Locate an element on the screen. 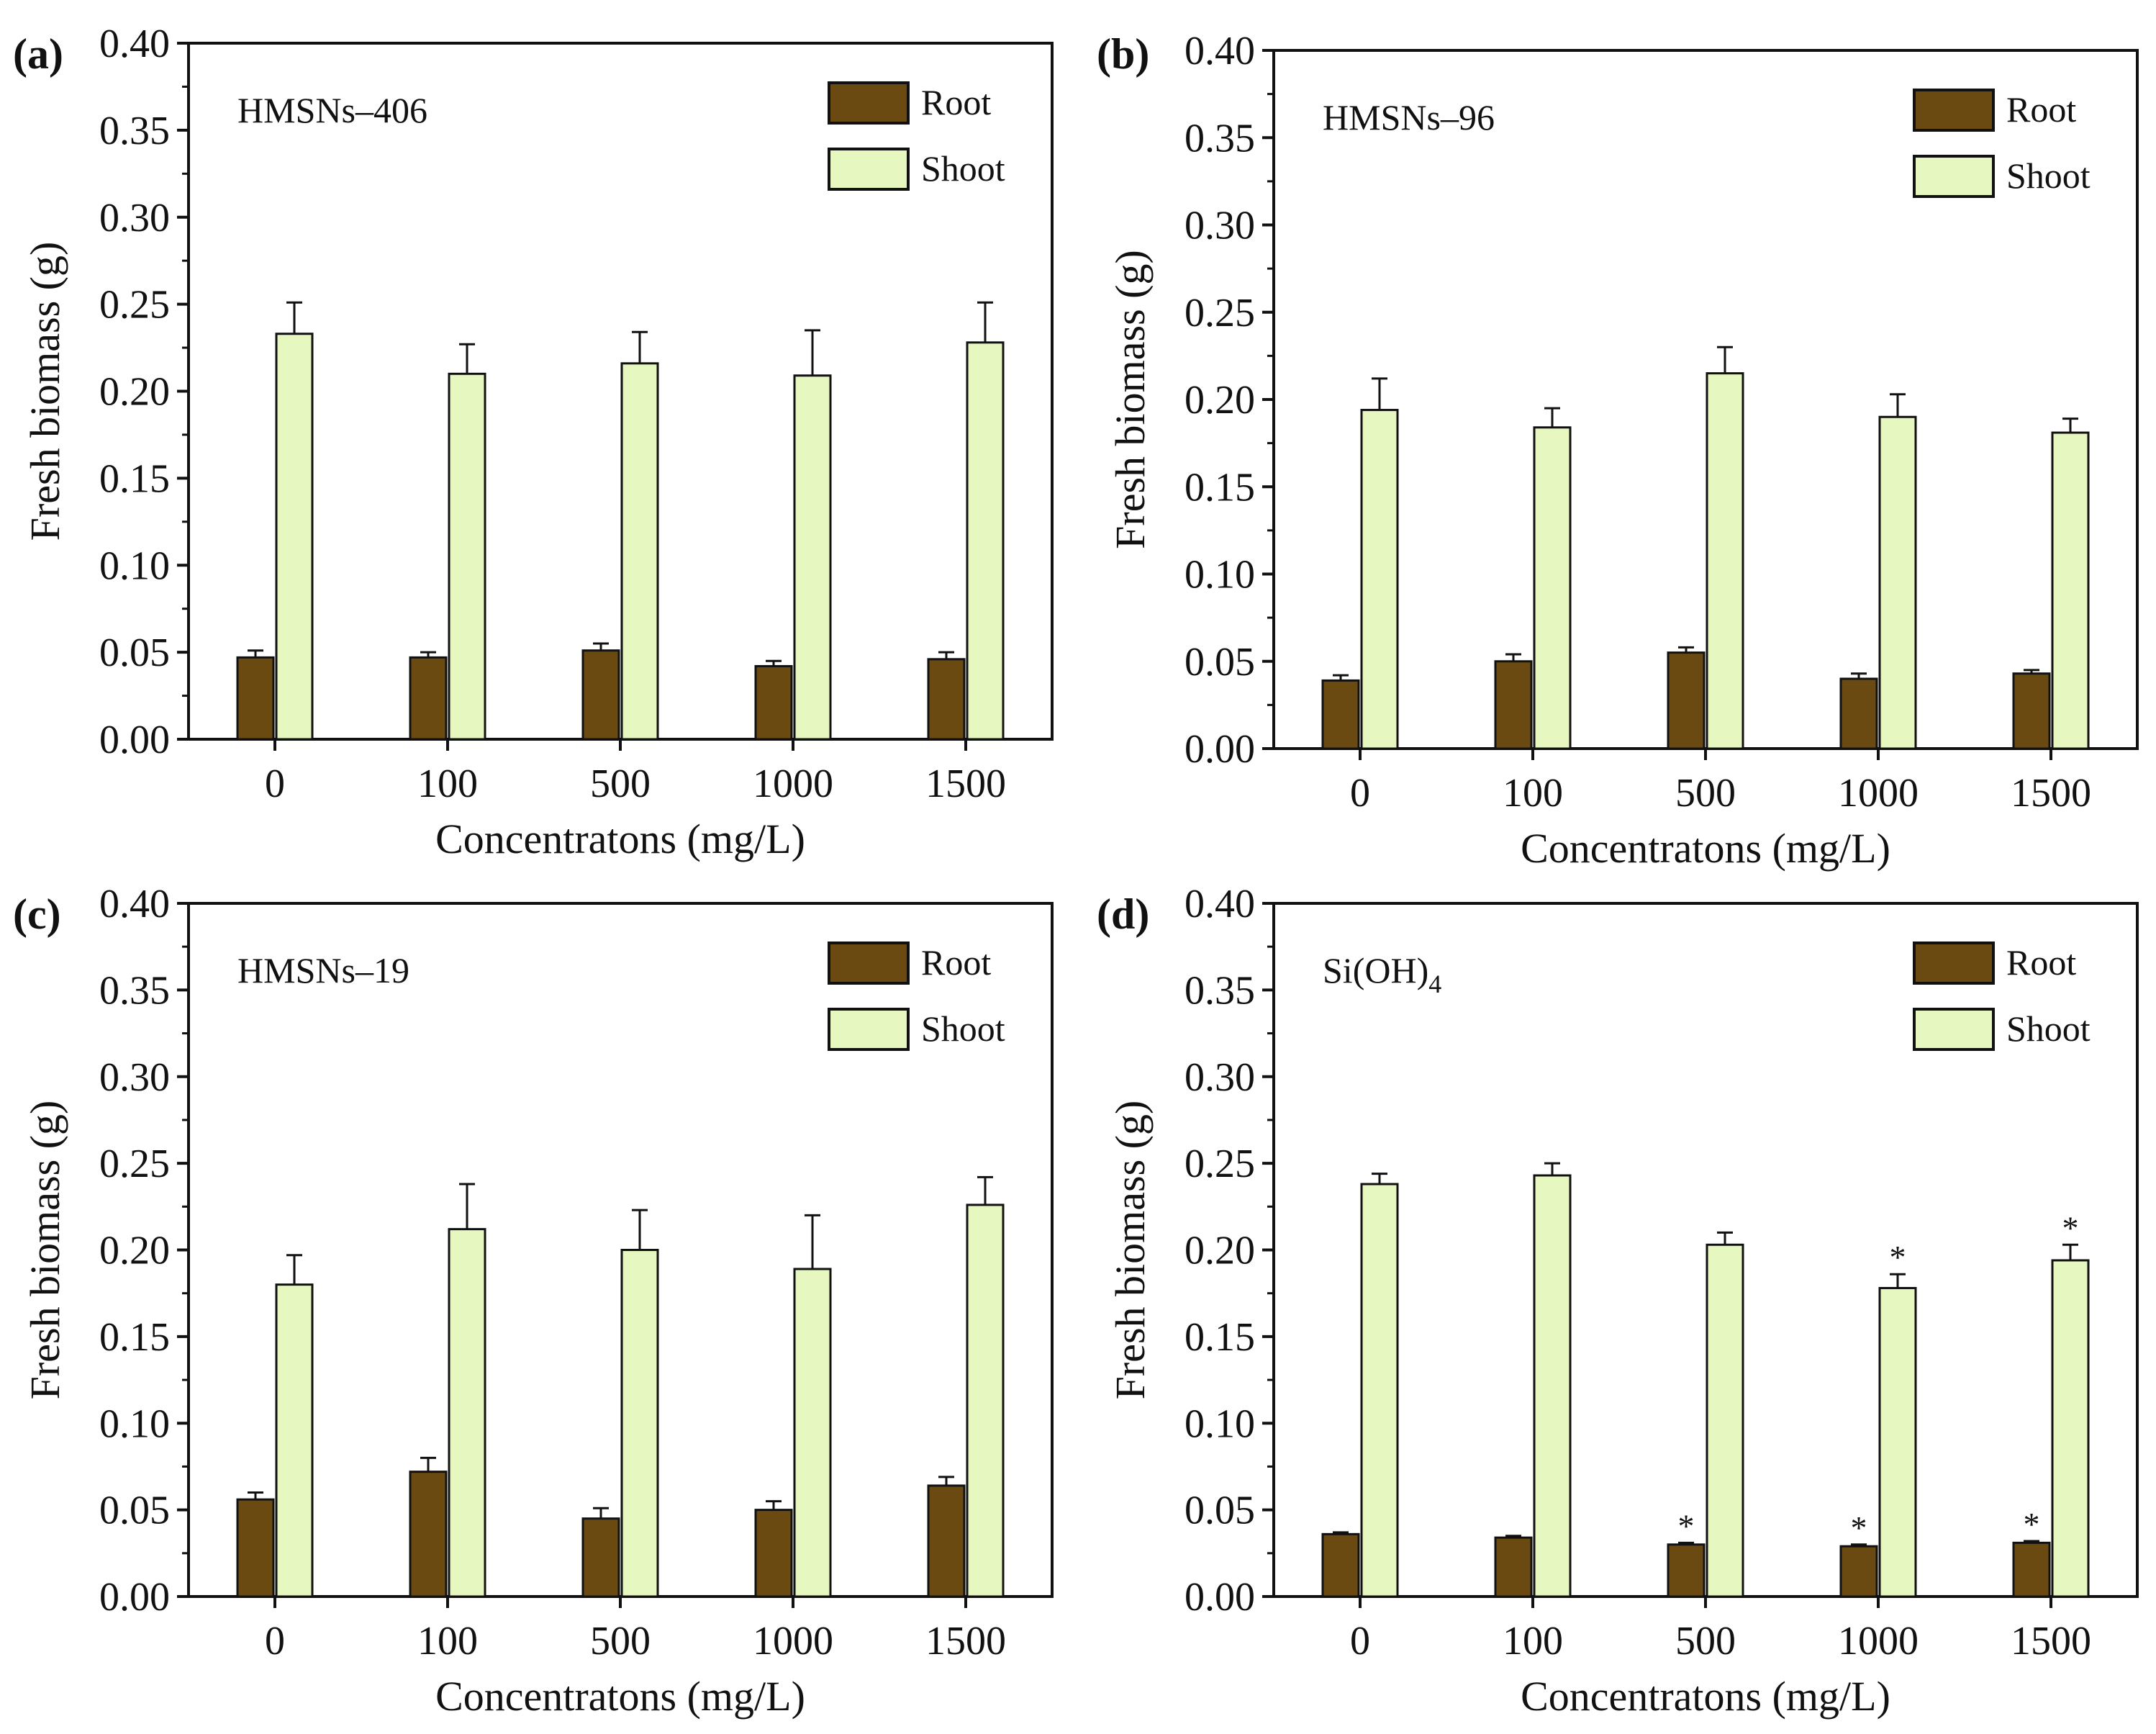  panel-letter: (d) is located at coordinates (1123, 914).